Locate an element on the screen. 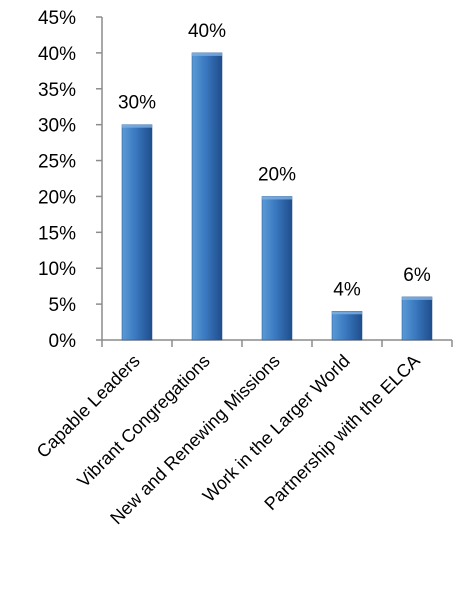 This screenshot has width=453, height=610. data-label: 4% is located at coordinates (347, 289).